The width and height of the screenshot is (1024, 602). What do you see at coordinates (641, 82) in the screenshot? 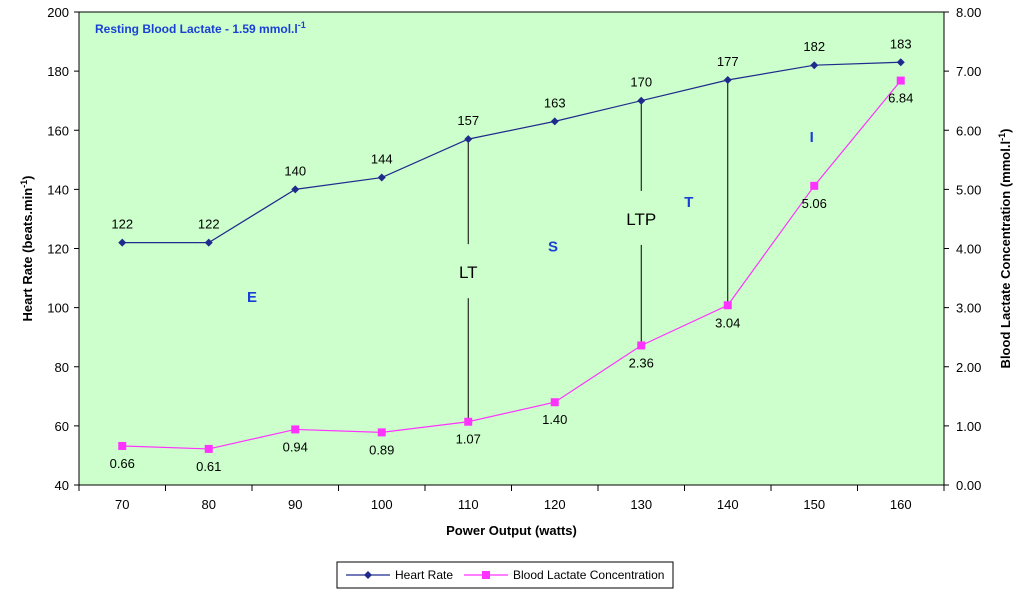
I see `heart-rate-data-label: 170` at bounding box center [641, 82].